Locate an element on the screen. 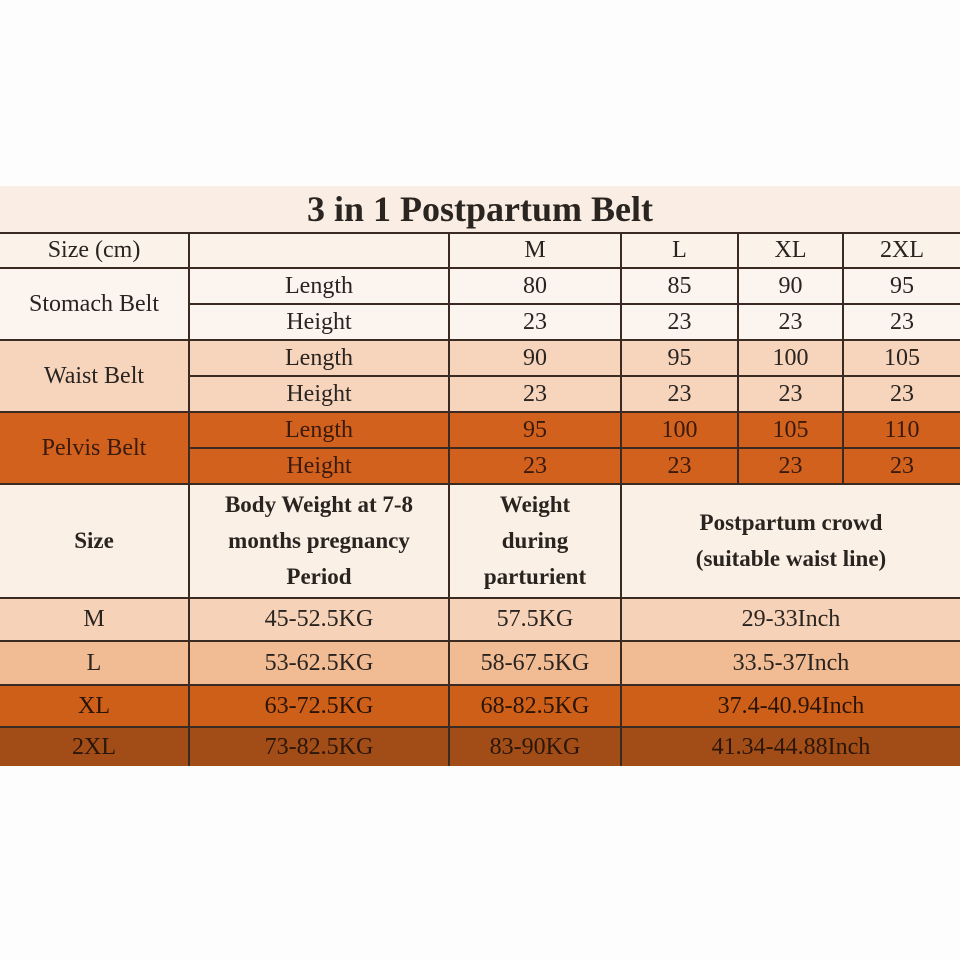 This screenshot has width=960, height=960. chart-title: 3 in 1 Postpartum Belt is located at coordinates (480, 209).